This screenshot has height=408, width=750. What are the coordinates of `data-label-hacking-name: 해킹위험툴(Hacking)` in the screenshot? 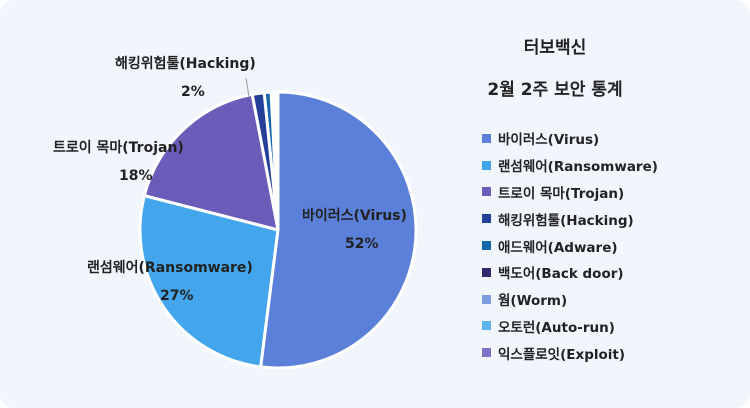 It's located at (185, 64).